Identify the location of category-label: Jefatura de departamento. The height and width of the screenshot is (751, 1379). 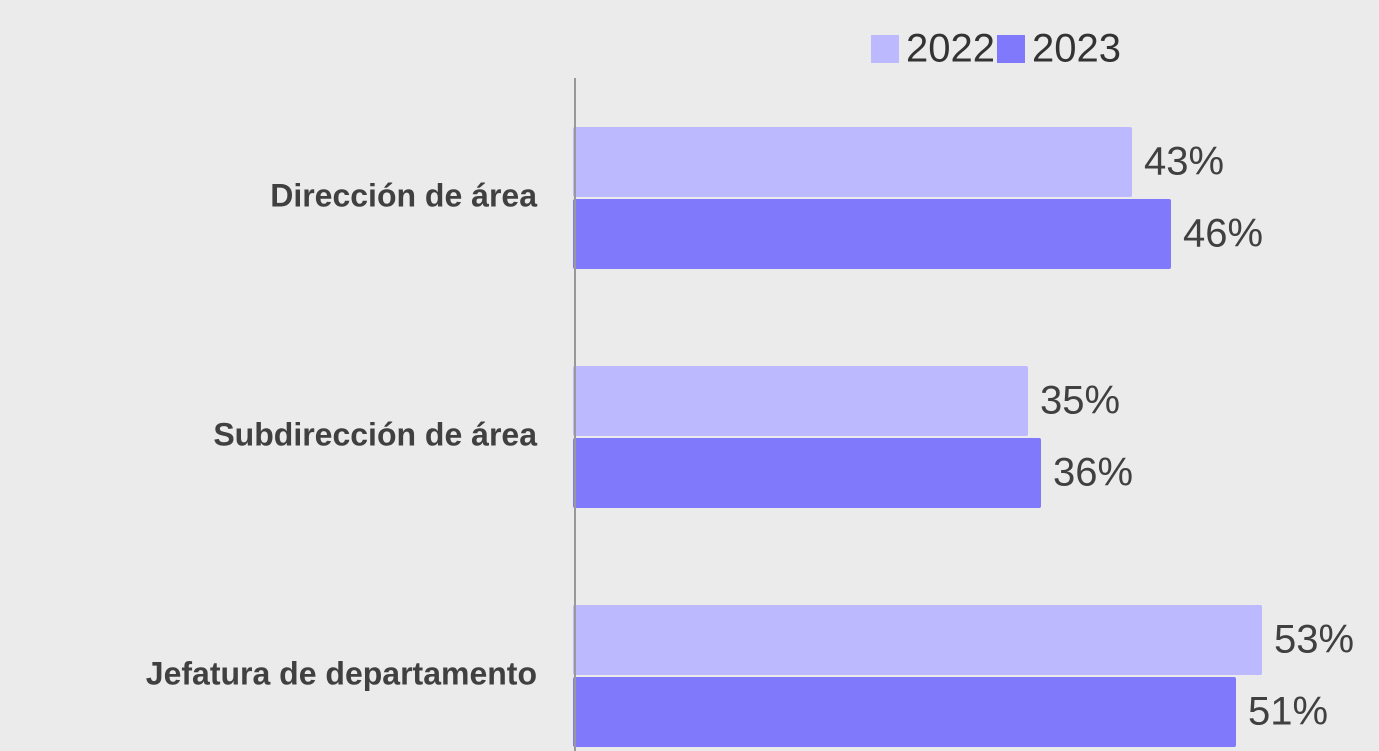
(341, 673).